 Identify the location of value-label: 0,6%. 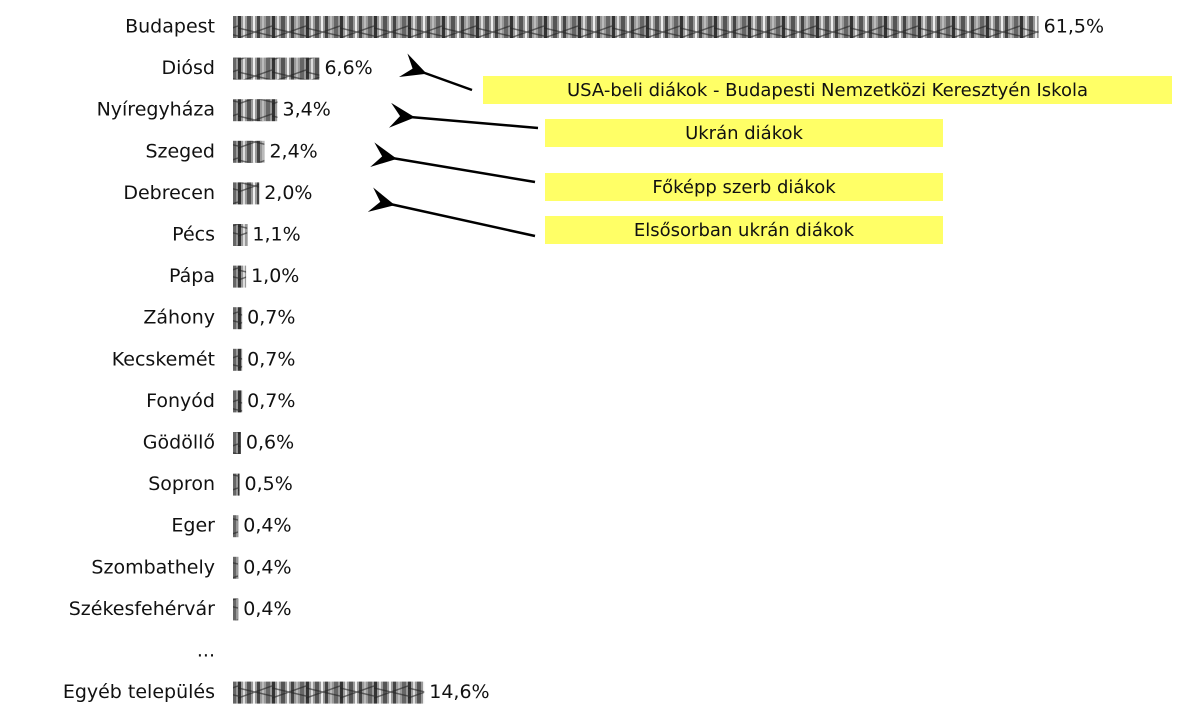
(270, 443).